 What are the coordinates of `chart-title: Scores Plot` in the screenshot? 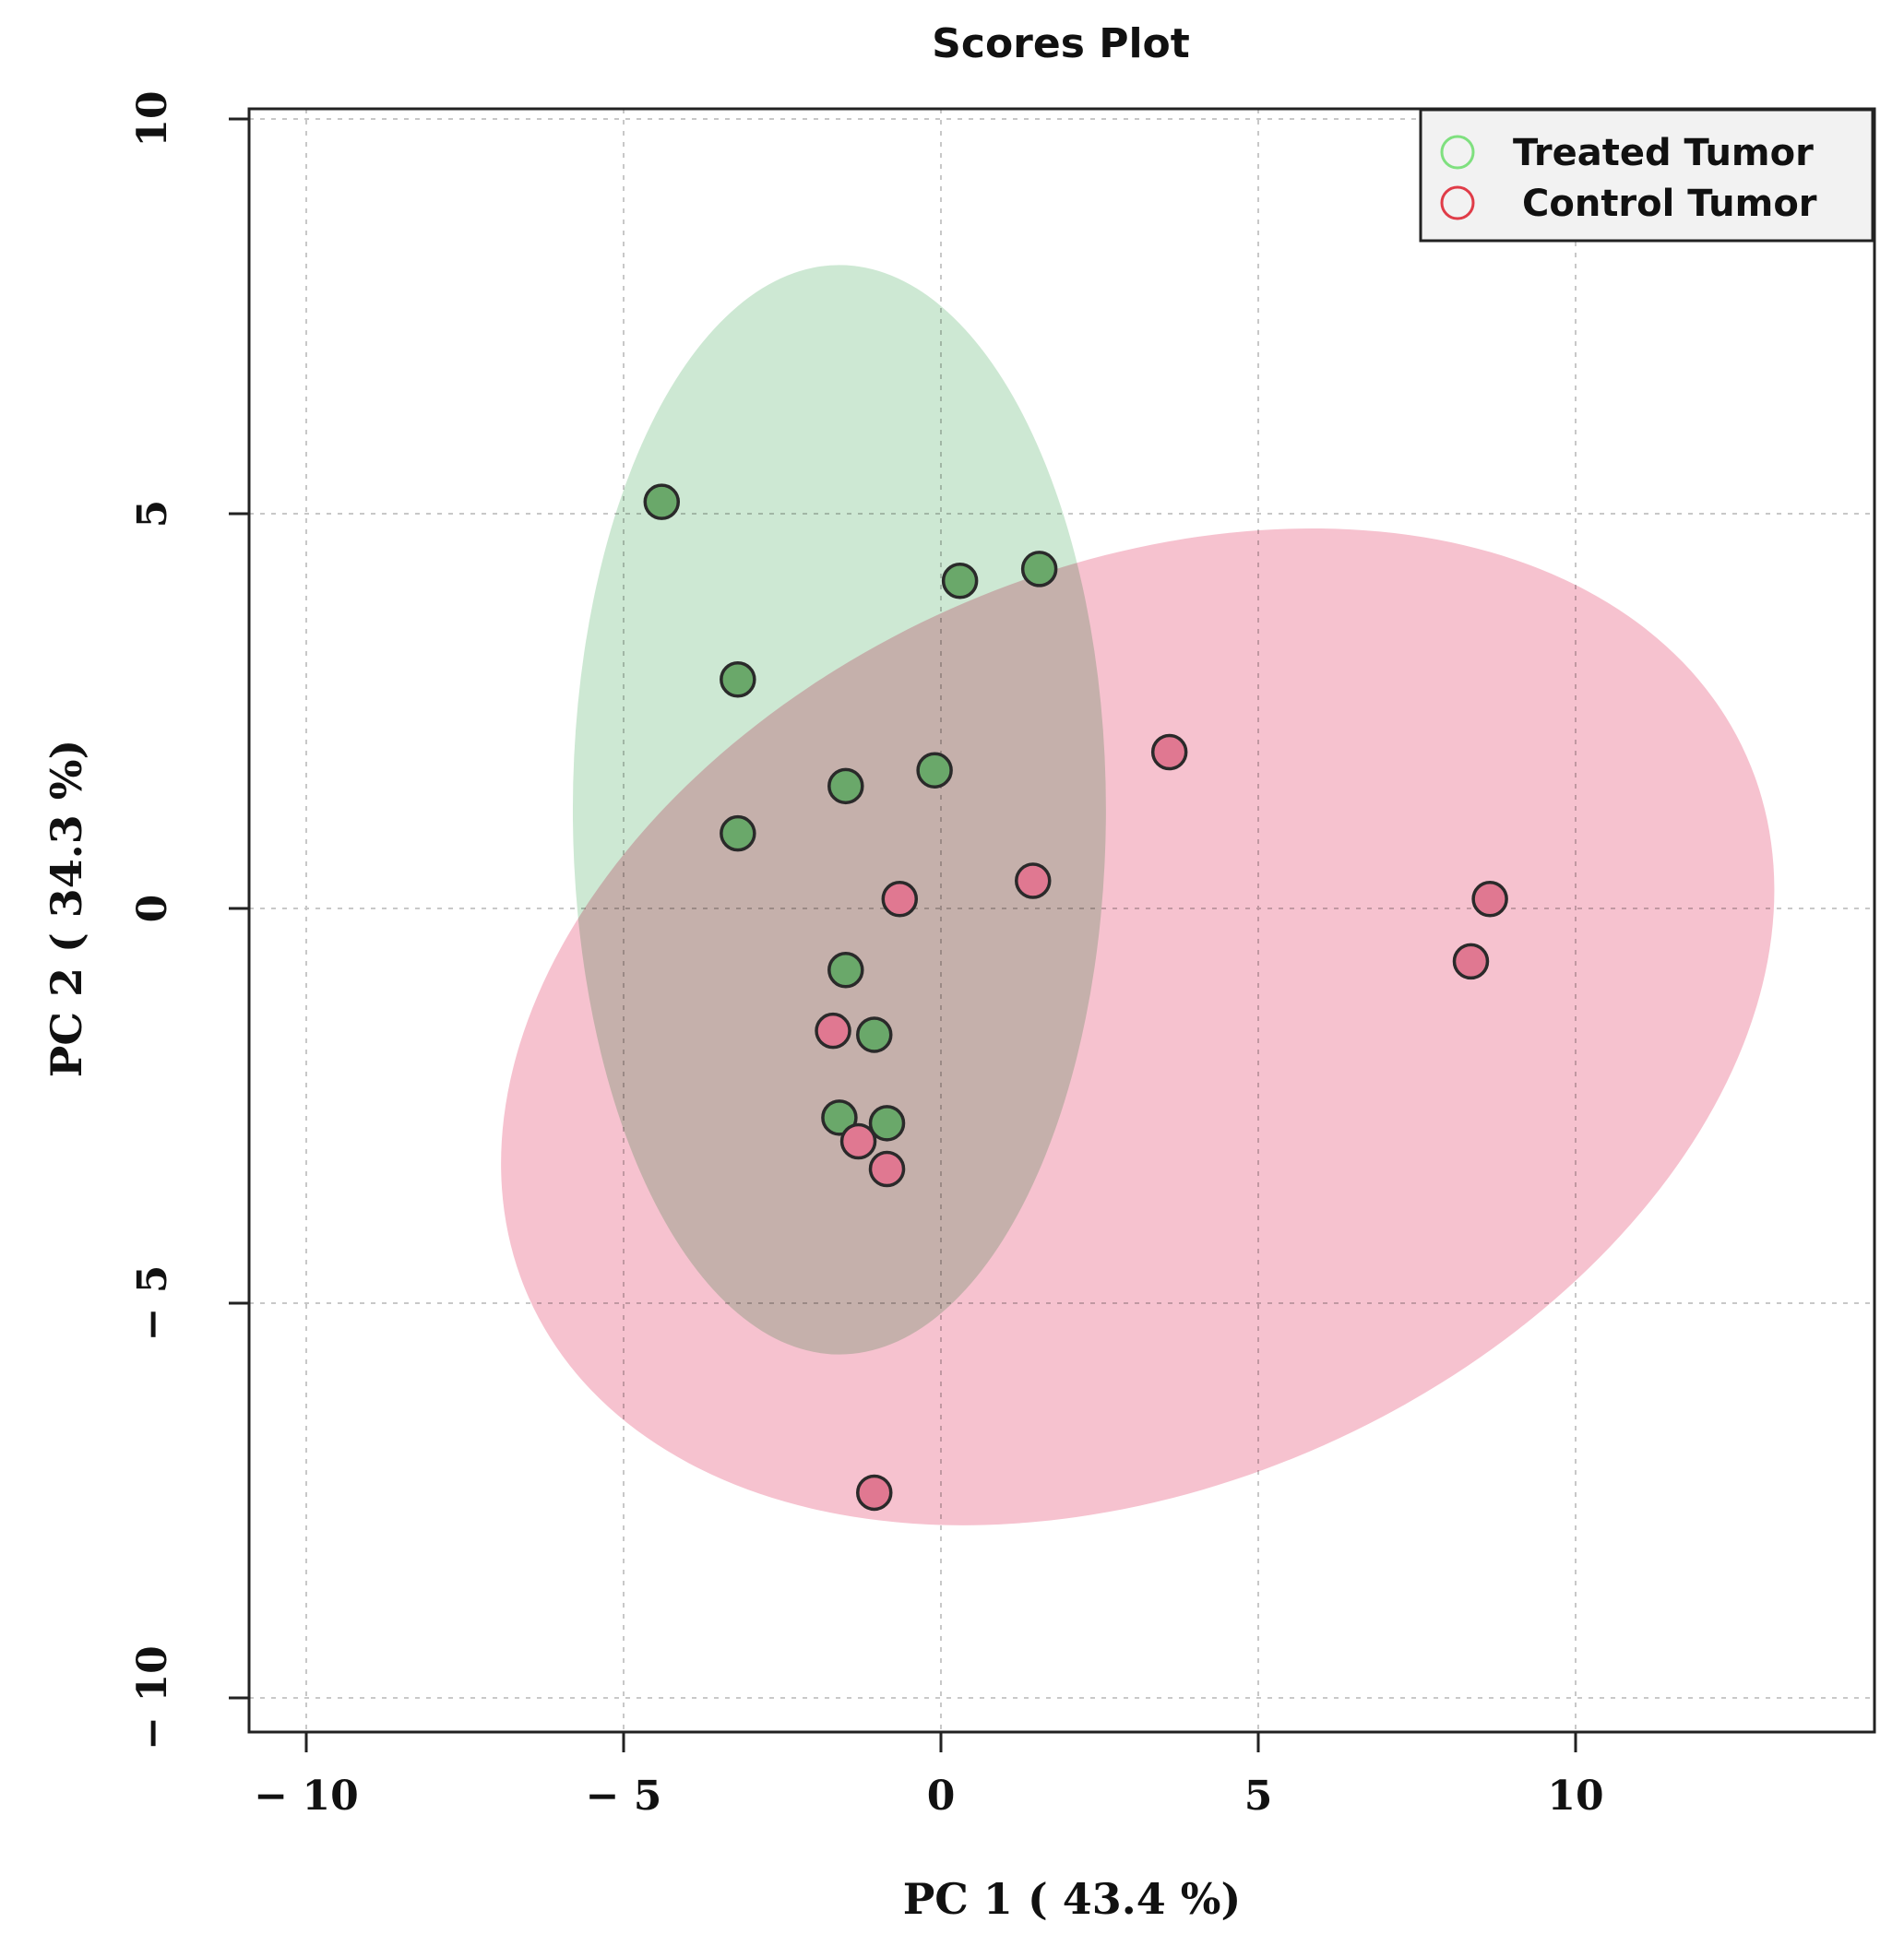 It's located at (1061, 43).